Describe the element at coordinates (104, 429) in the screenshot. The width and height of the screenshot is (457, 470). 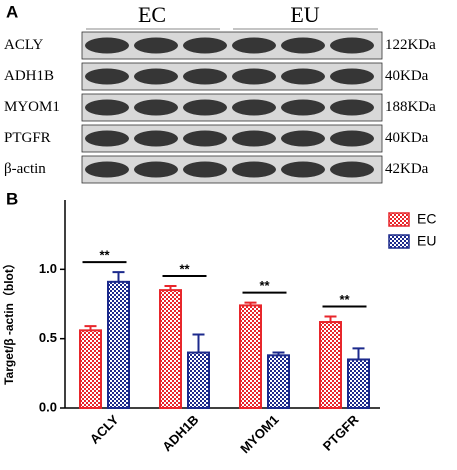
I see `x-tick-label: ACLY` at that location.